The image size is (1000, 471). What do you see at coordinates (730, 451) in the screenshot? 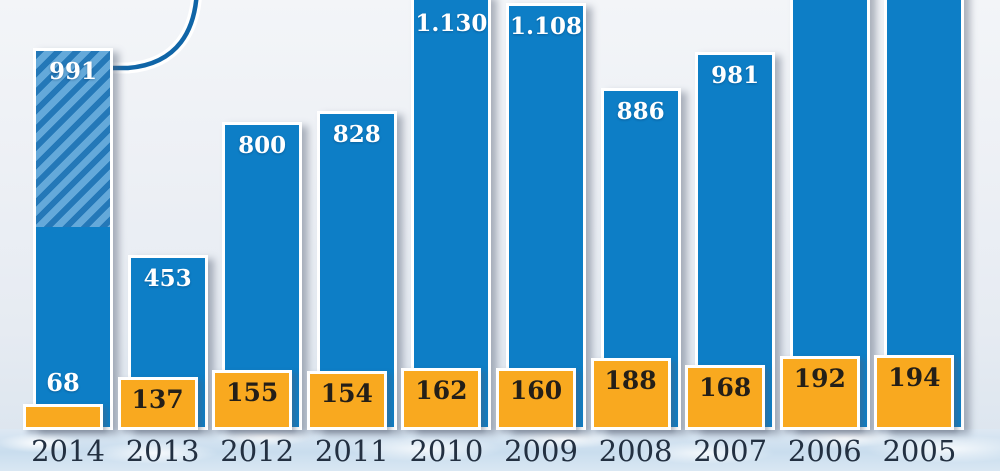
I see `year-label-2007: 2007` at bounding box center [730, 451].